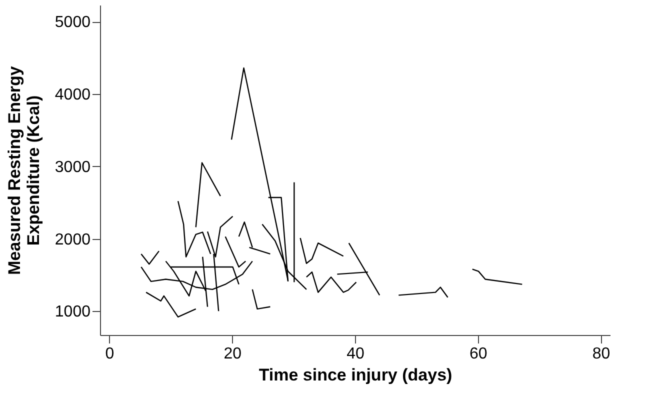 This screenshot has height=403, width=649. Describe the element at coordinates (478, 354) in the screenshot. I see `x-tick-label: 60` at that location.